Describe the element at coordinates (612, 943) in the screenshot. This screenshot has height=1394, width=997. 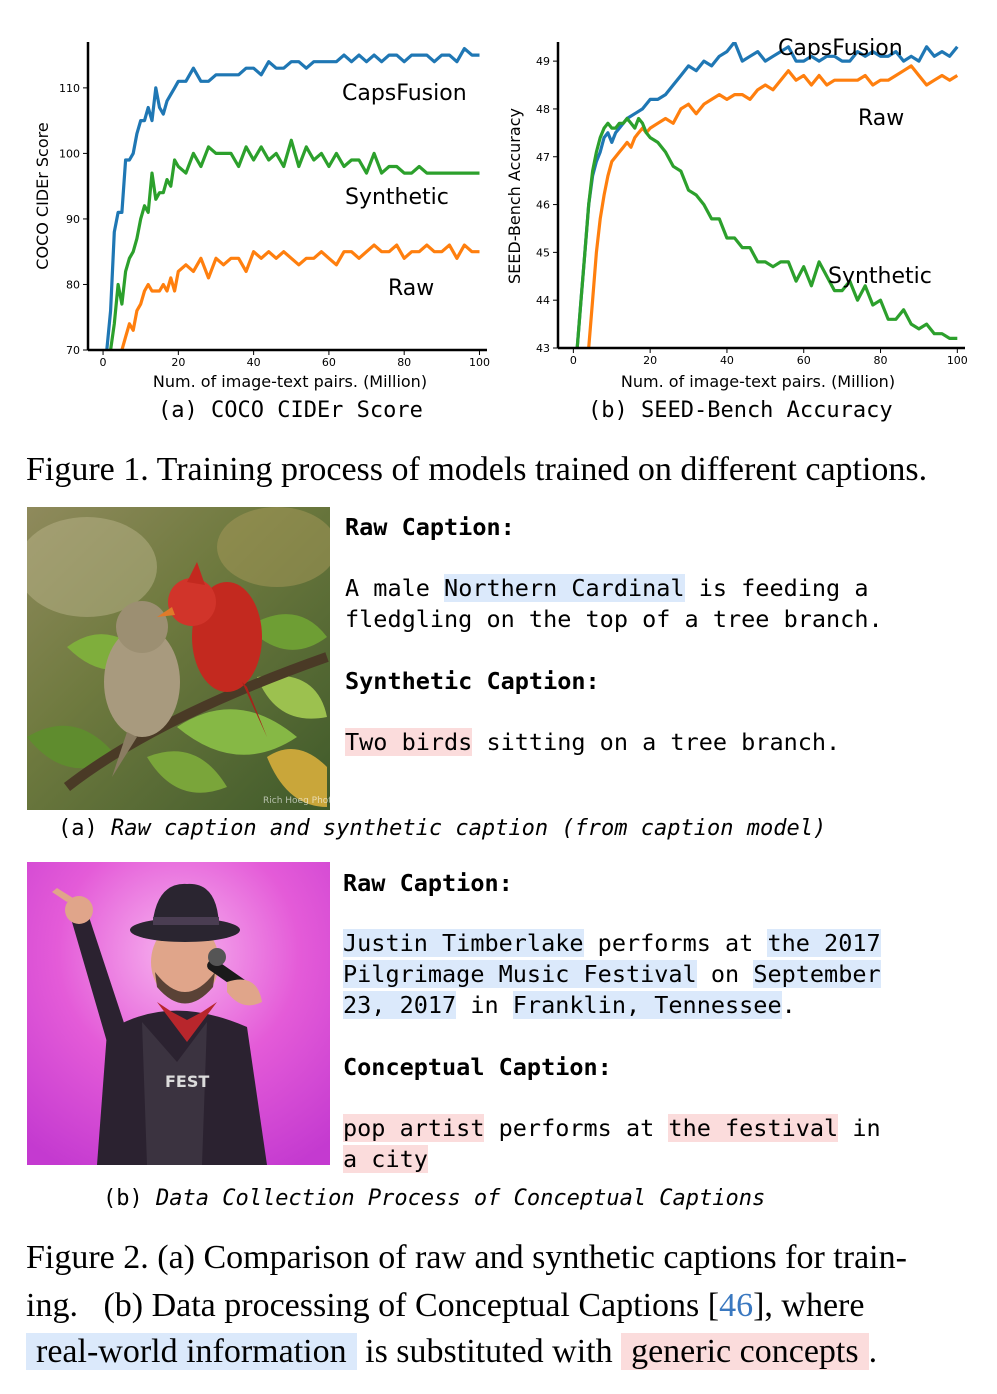
I see `raw-caption-b-line-1: Justin Timberlake performs at the 2017` at that location.